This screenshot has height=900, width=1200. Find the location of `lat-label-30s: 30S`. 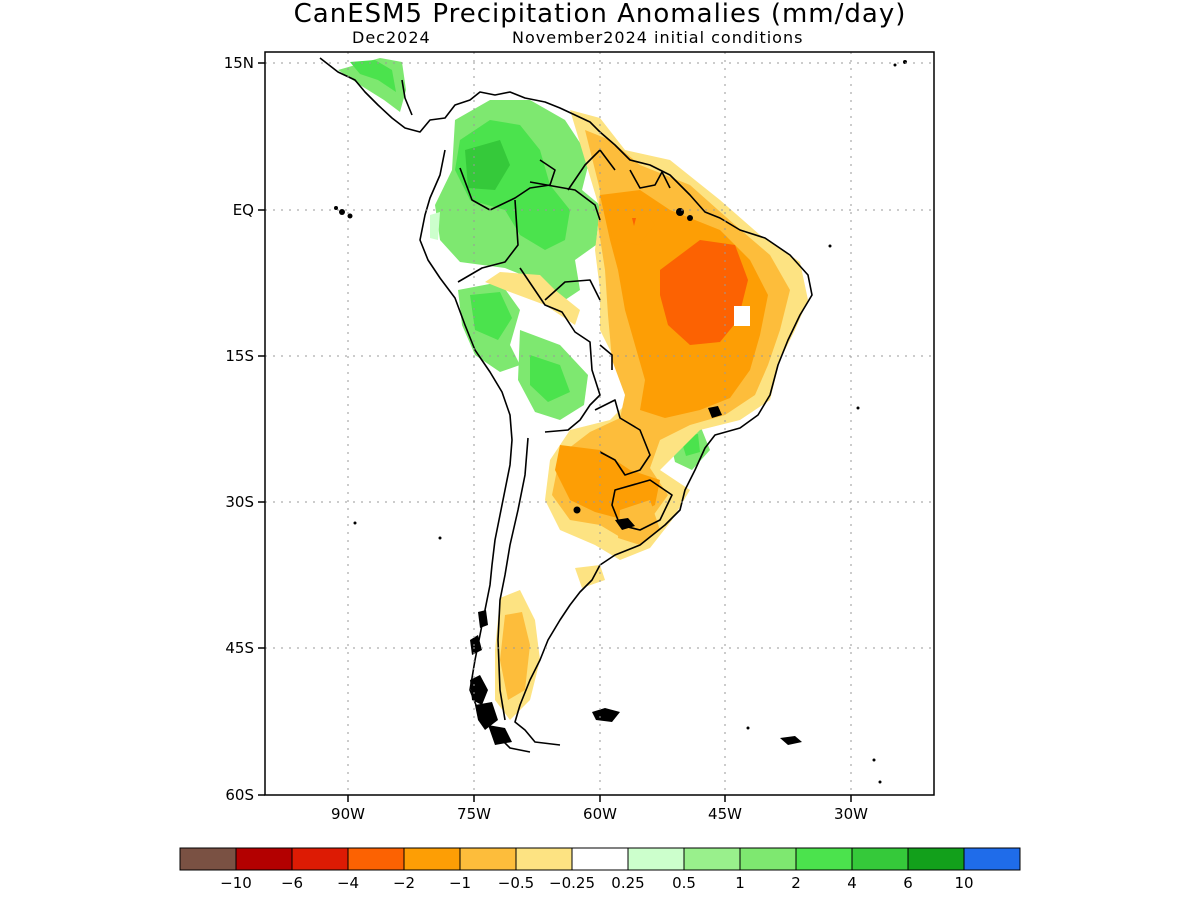

lat-label-30s: 30S is located at coordinates (239, 502).